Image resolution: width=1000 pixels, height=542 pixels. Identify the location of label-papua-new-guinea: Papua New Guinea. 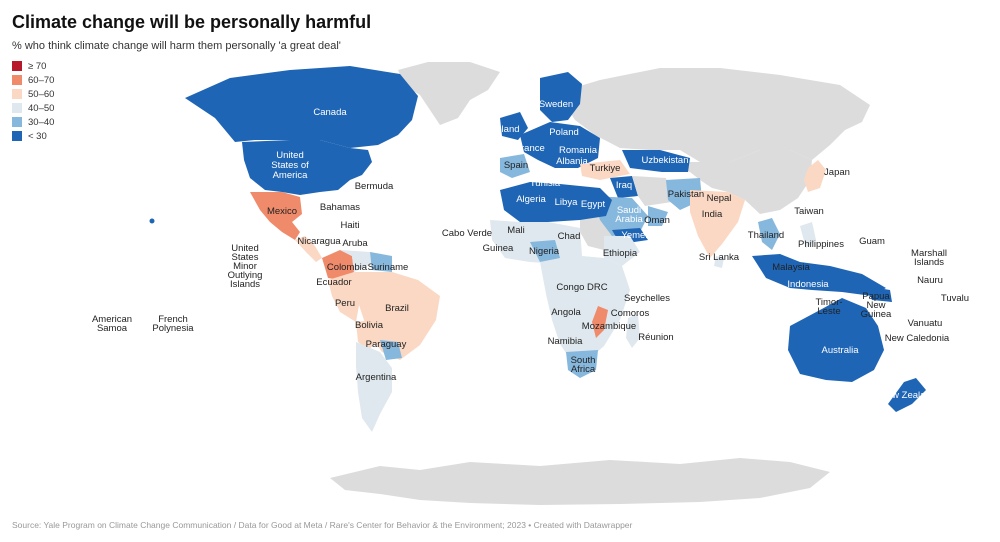
(876, 305).